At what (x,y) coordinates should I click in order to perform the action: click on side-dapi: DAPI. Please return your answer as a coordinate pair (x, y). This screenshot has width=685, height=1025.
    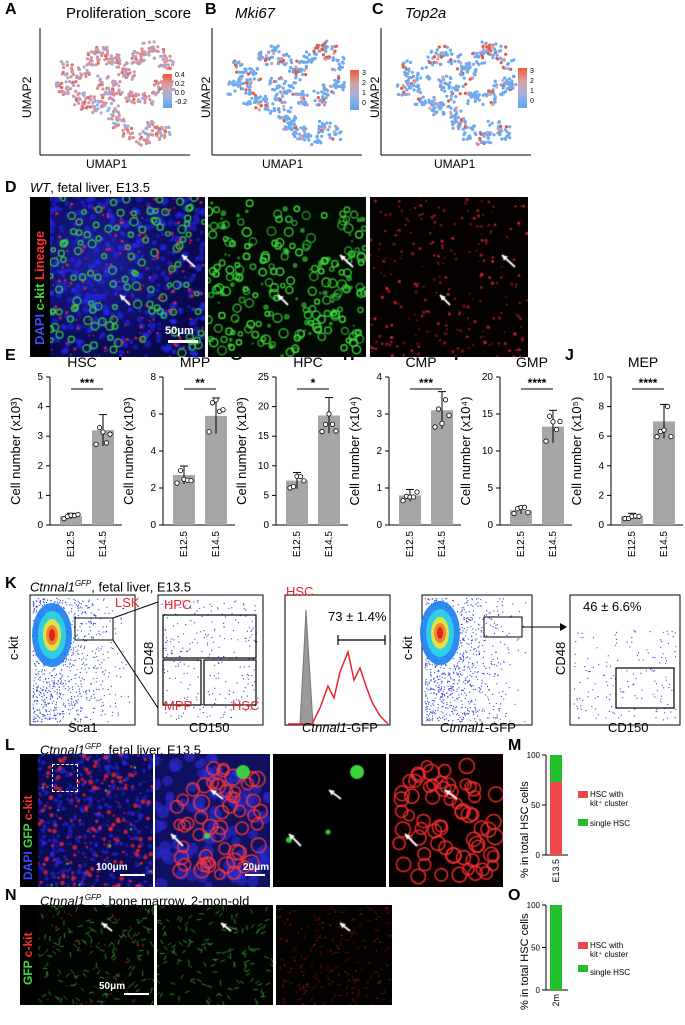
    Looking at the image, I should click on (28, 865).